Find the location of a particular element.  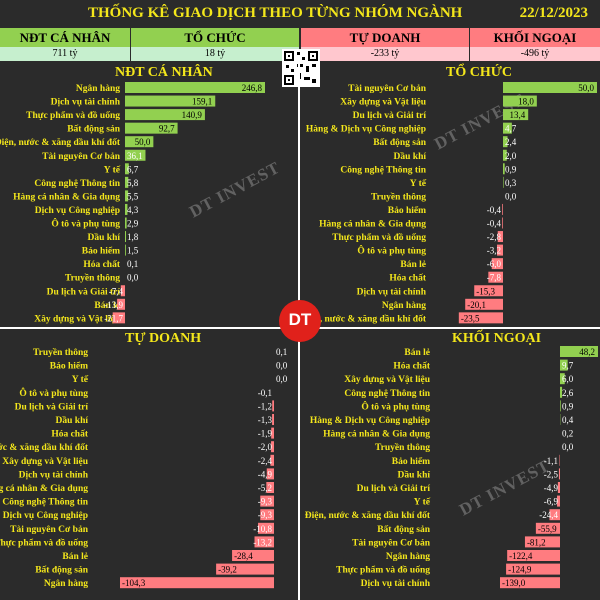

value-label: -28,4 is located at coordinates (243, 556).